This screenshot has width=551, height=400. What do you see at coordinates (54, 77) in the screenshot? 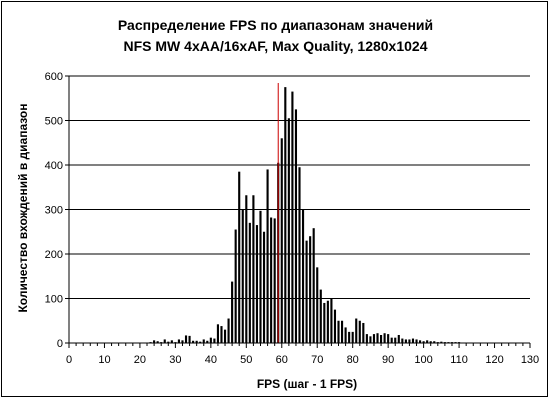
I see `y-tick-label: 600` at bounding box center [54, 77].